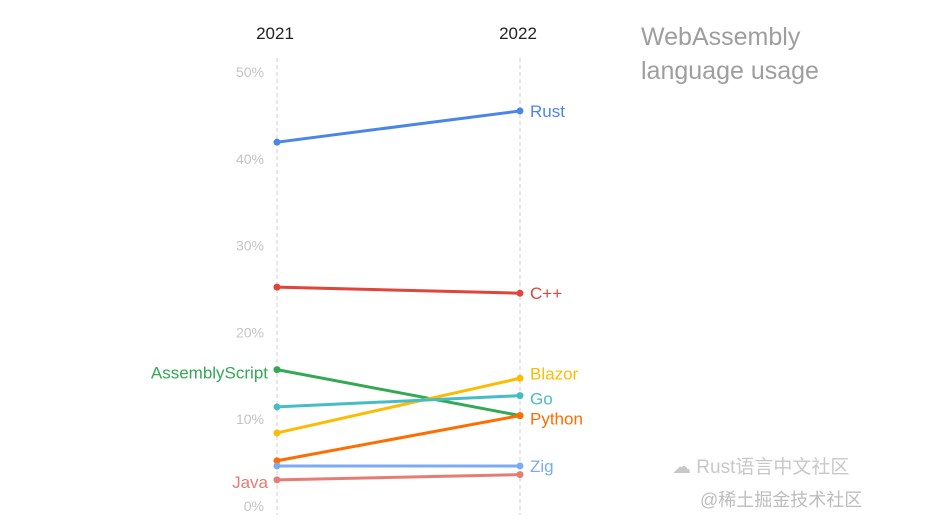 This screenshot has width=925, height=522. What do you see at coordinates (277, 433) in the screenshot?
I see `point-Blazor-2021` at bounding box center [277, 433].